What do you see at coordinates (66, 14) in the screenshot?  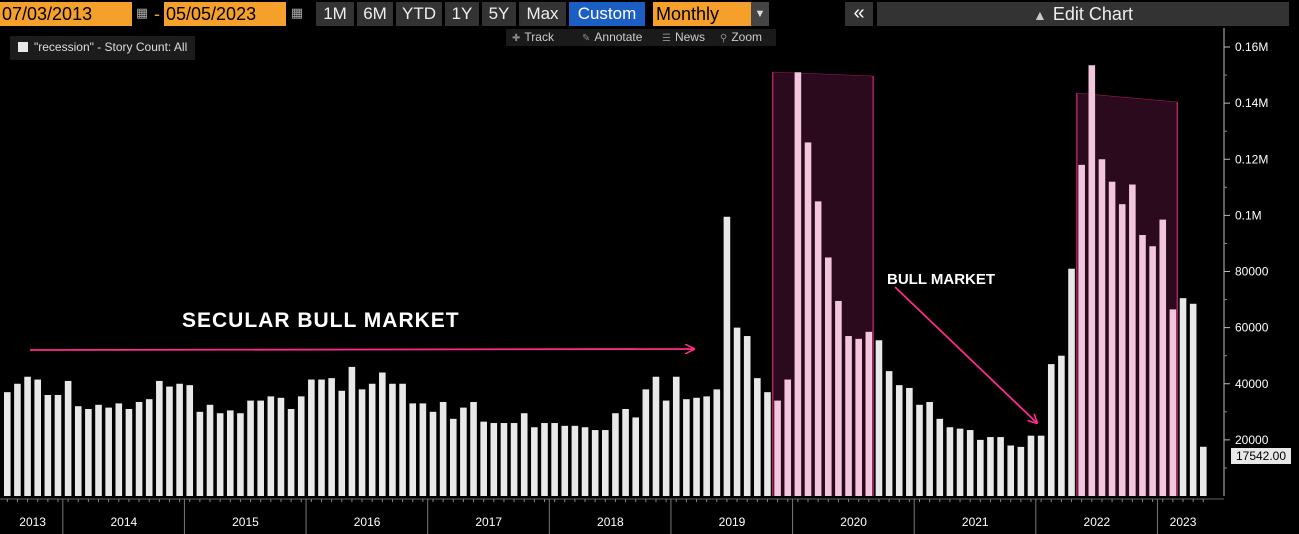 I see `start-date-input: 07/03/2013` at bounding box center [66, 14].